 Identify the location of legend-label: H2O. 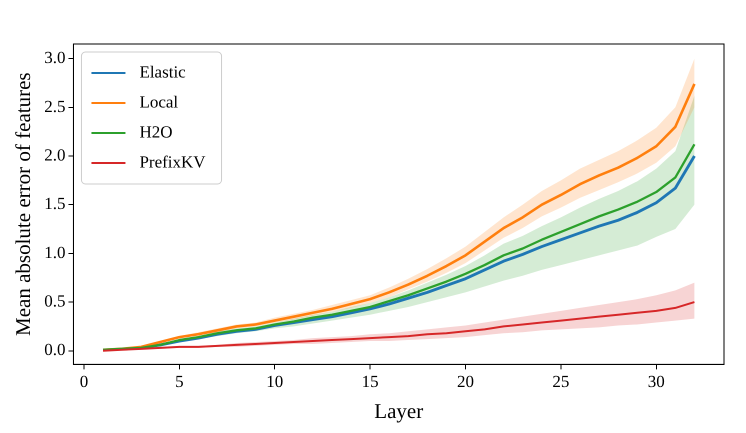
(156, 132).